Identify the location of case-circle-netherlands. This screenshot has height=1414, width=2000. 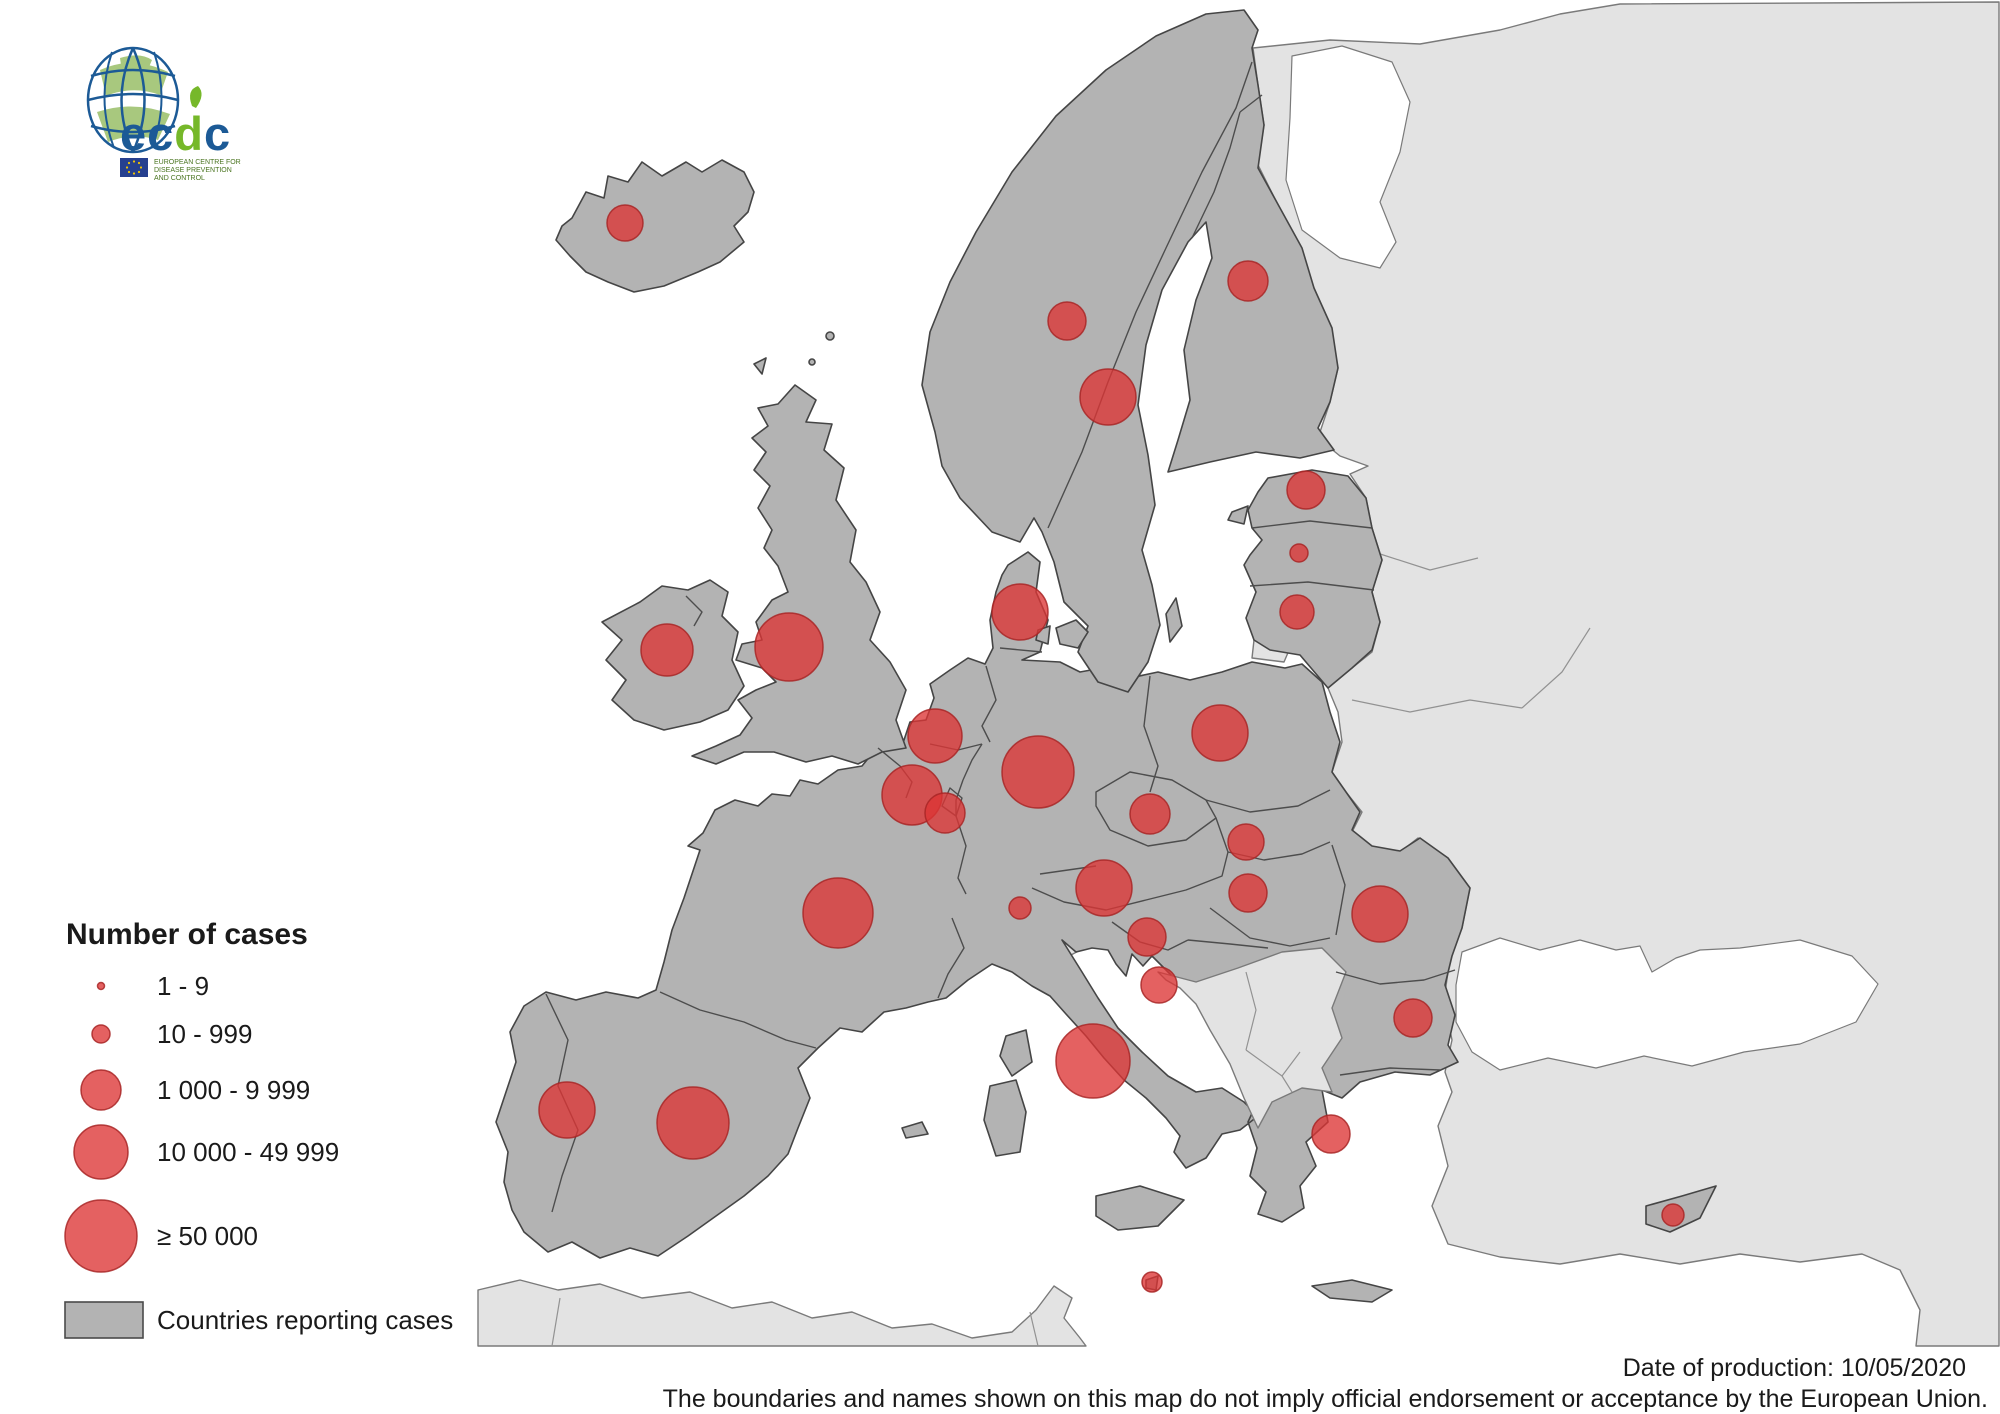
(935, 736).